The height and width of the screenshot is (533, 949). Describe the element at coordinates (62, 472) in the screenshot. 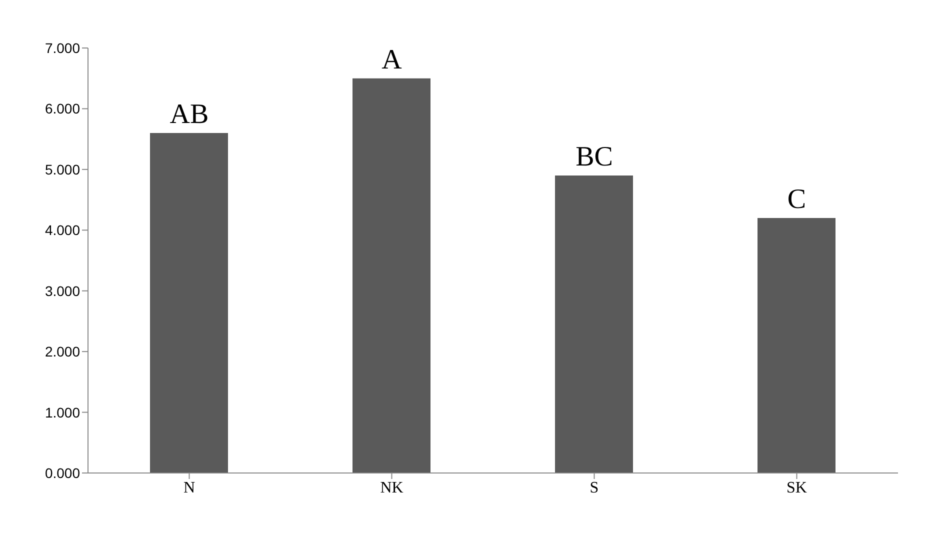

I see `y-tick-label: 0.000` at that location.